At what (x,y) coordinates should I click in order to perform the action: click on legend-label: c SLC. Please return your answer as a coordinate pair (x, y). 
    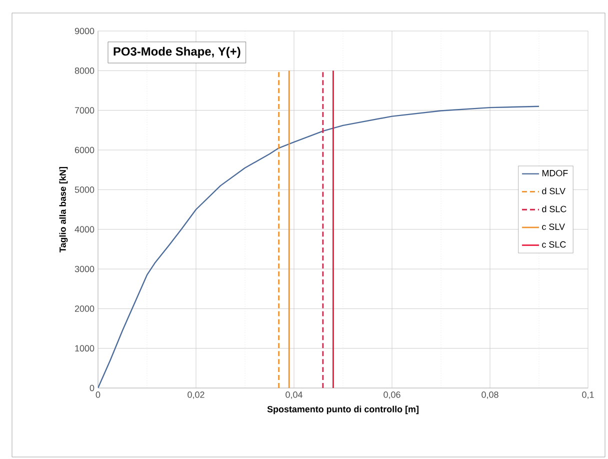
    Looking at the image, I should click on (554, 244).